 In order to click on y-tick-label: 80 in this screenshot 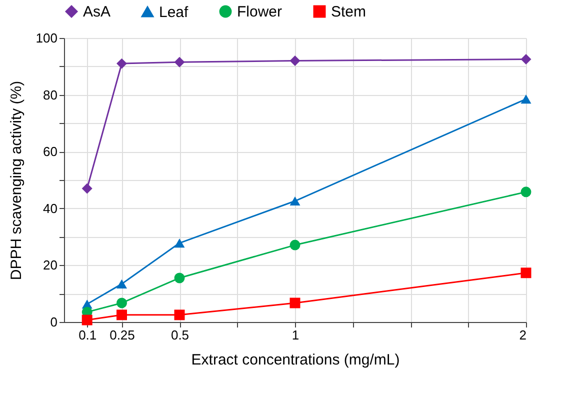, I will do `click(50, 94)`.